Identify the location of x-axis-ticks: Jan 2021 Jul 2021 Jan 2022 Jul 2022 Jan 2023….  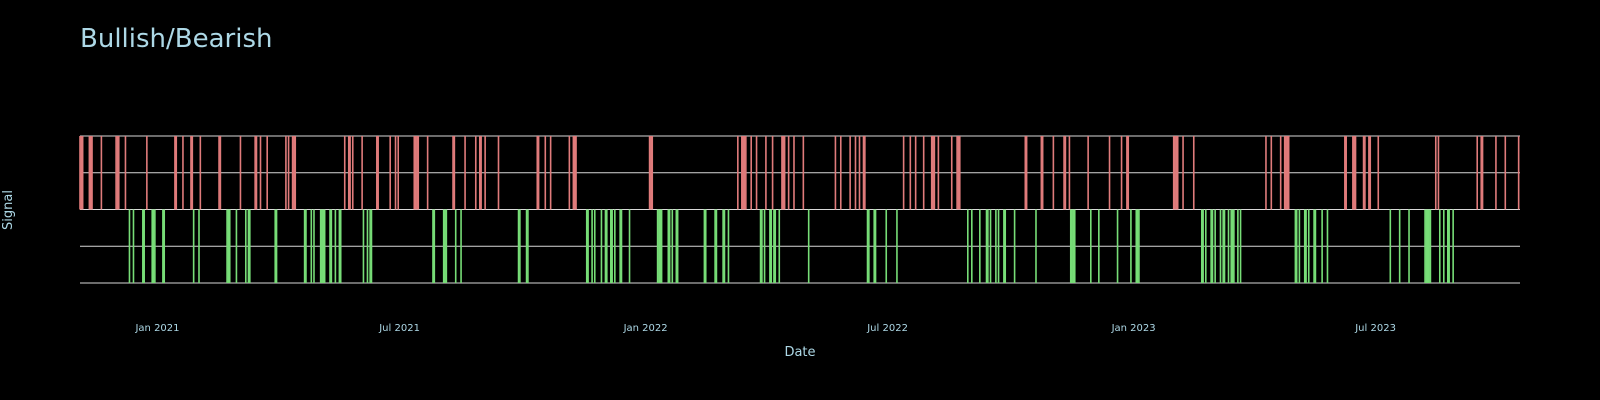
(764, 328).